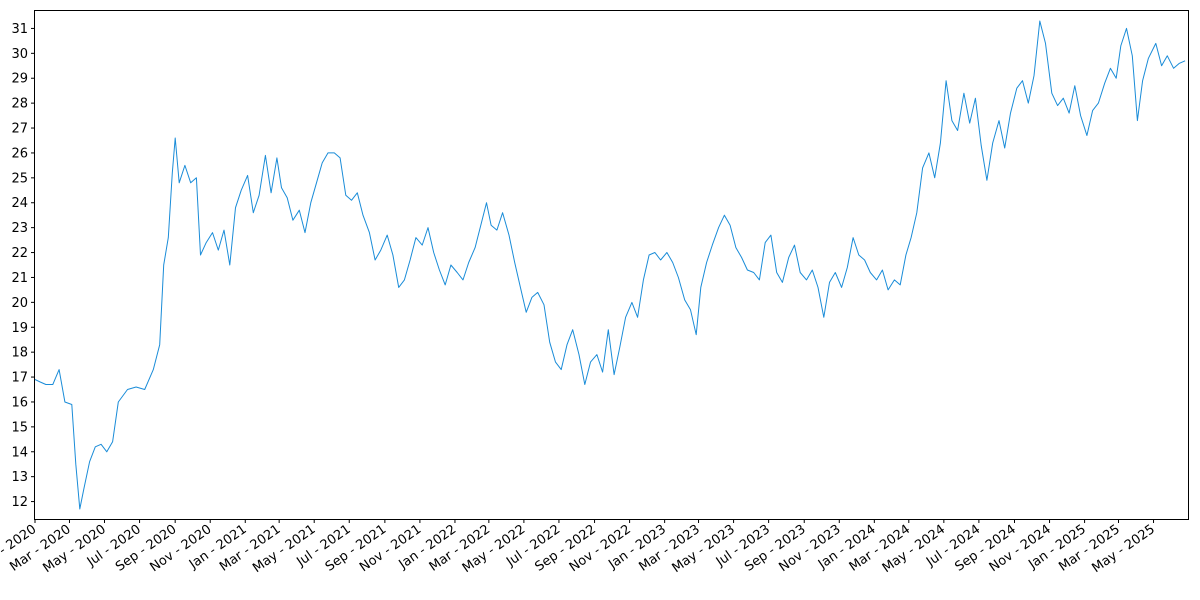 The width and height of the screenshot is (1200, 600). Describe the element at coordinates (19, 29) in the screenshot. I see `y-tick-label: 31` at that location.